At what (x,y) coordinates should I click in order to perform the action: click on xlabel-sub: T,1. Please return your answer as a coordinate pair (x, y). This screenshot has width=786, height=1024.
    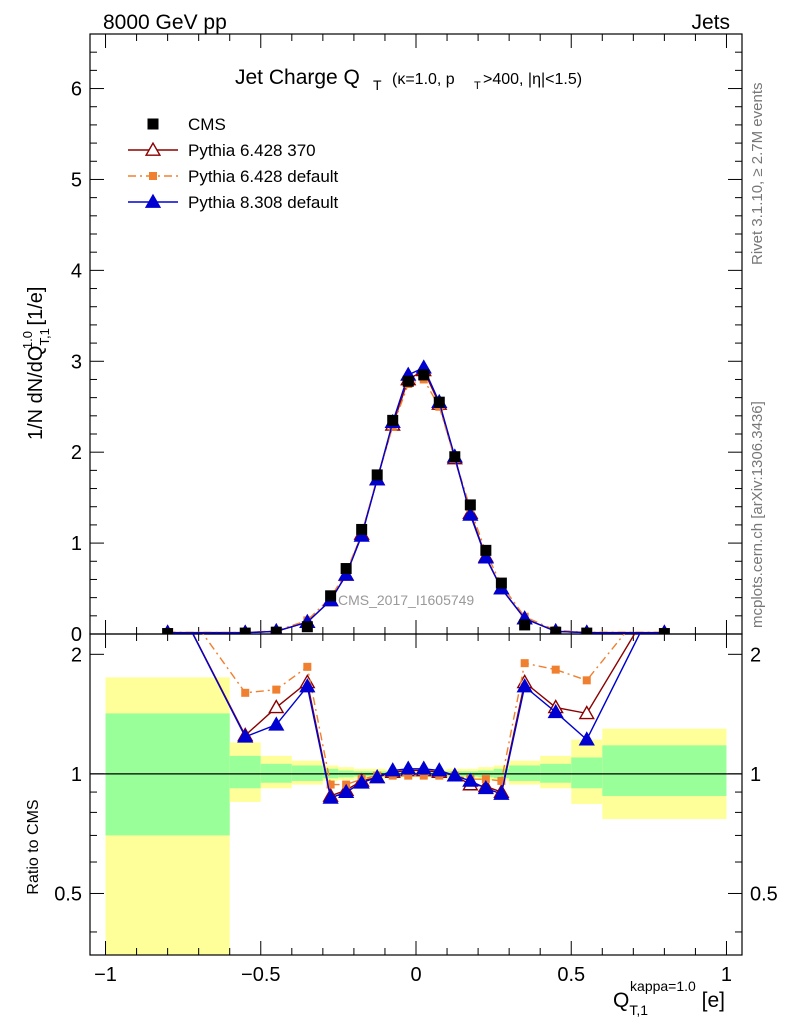
    Looking at the image, I should click on (638, 1010).